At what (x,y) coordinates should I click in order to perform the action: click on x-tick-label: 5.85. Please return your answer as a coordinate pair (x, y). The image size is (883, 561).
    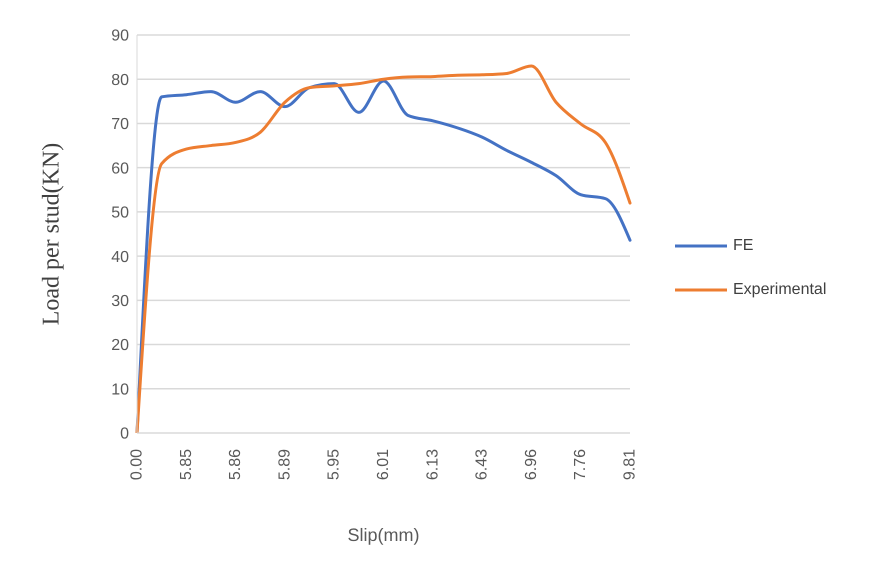
    Looking at the image, I should click on (186, 464).